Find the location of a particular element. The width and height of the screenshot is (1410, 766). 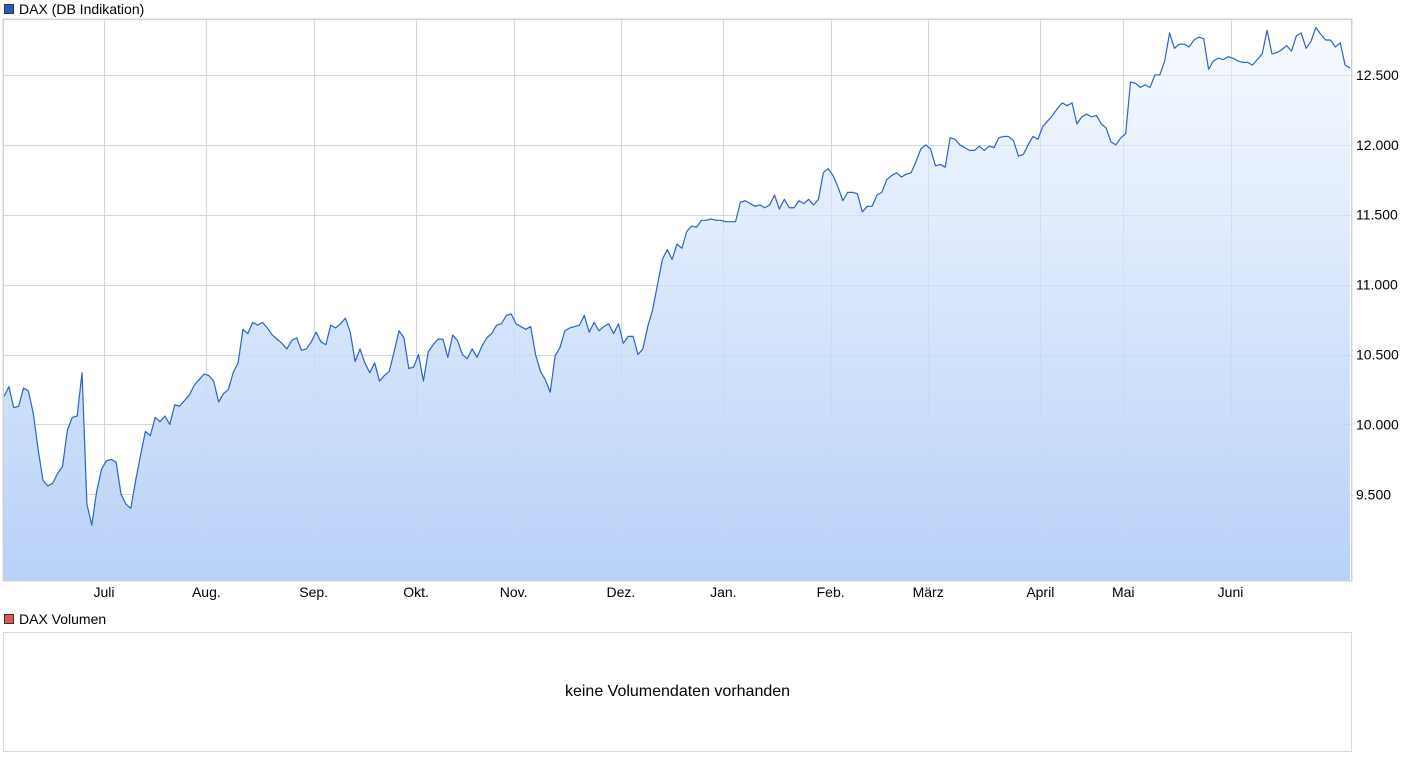

x-tick-label: März is located at coordinates (928, 592).